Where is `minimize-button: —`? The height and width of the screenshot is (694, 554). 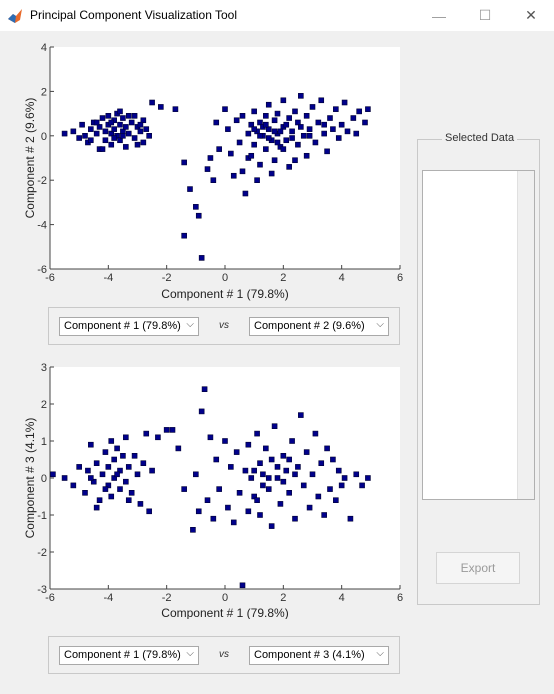 minimize-button: — is located at coordinates (439, 15).